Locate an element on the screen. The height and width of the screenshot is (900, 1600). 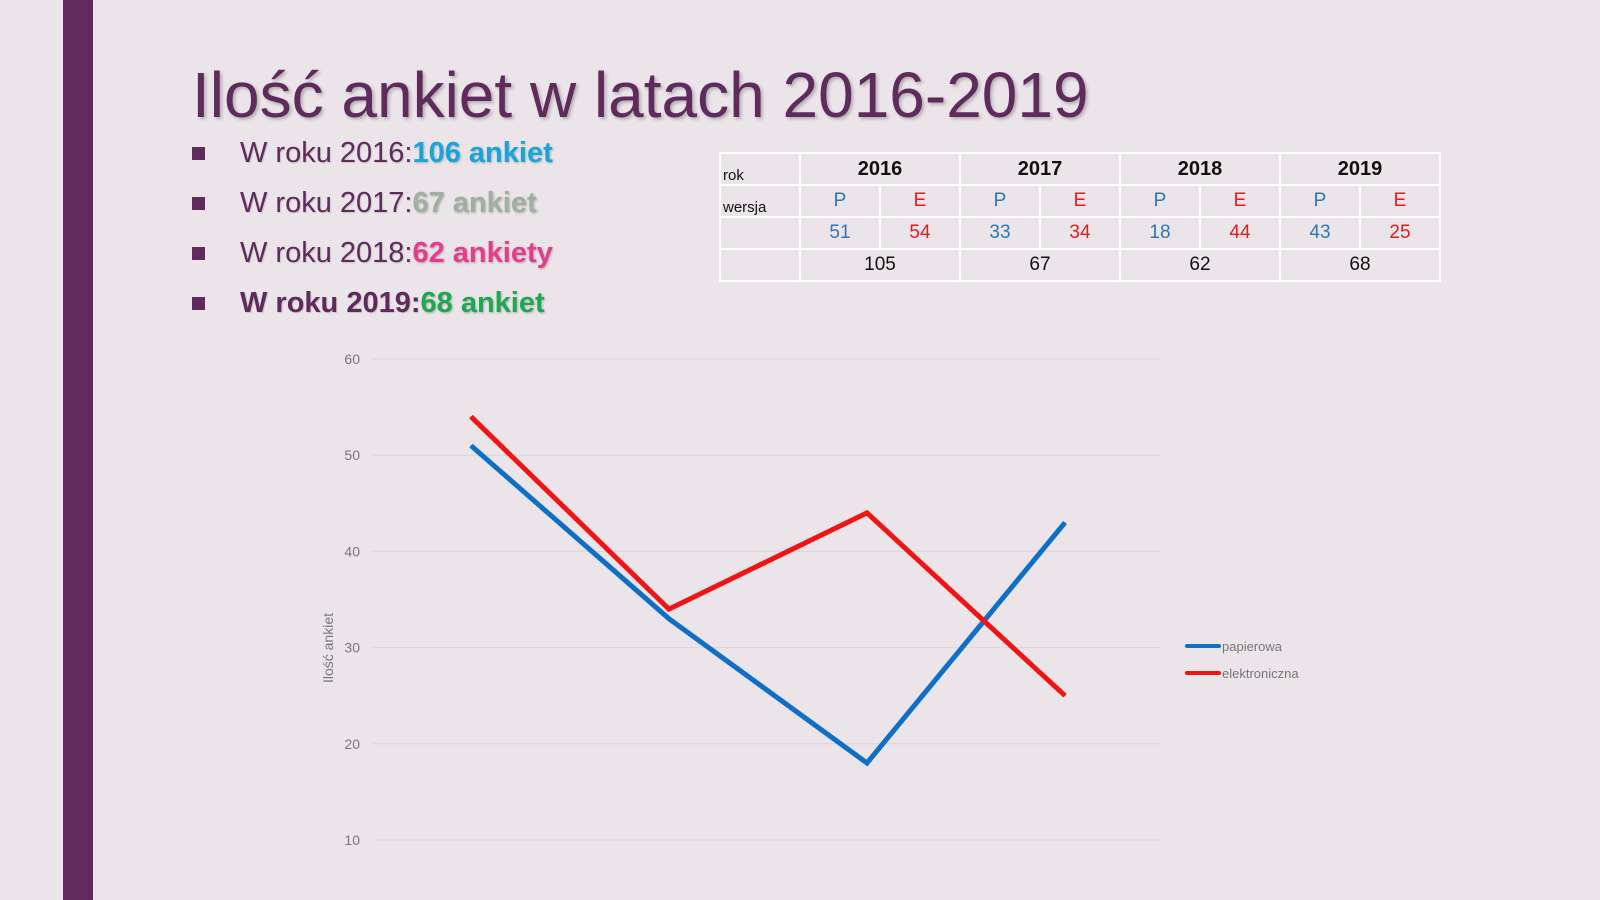
bullet-item-2018: W roku 2018: 62 ankiety is located at coordinates (372, 253).